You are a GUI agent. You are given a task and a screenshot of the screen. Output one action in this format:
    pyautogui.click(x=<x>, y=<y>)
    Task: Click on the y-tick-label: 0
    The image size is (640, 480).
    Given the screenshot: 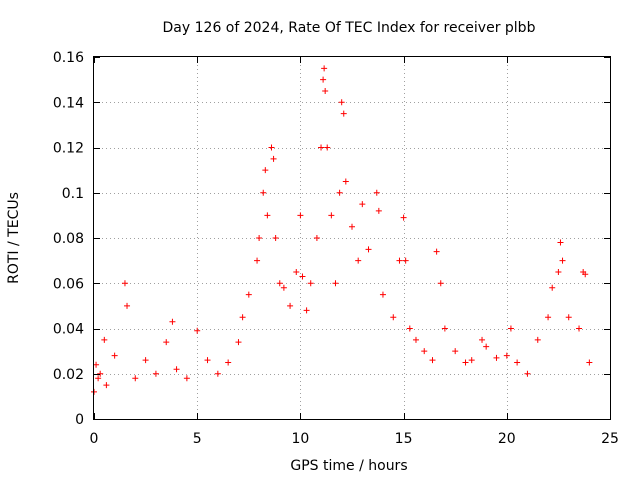 What is the action you would take?
    pyautogui.click(x=79, y=420)
    